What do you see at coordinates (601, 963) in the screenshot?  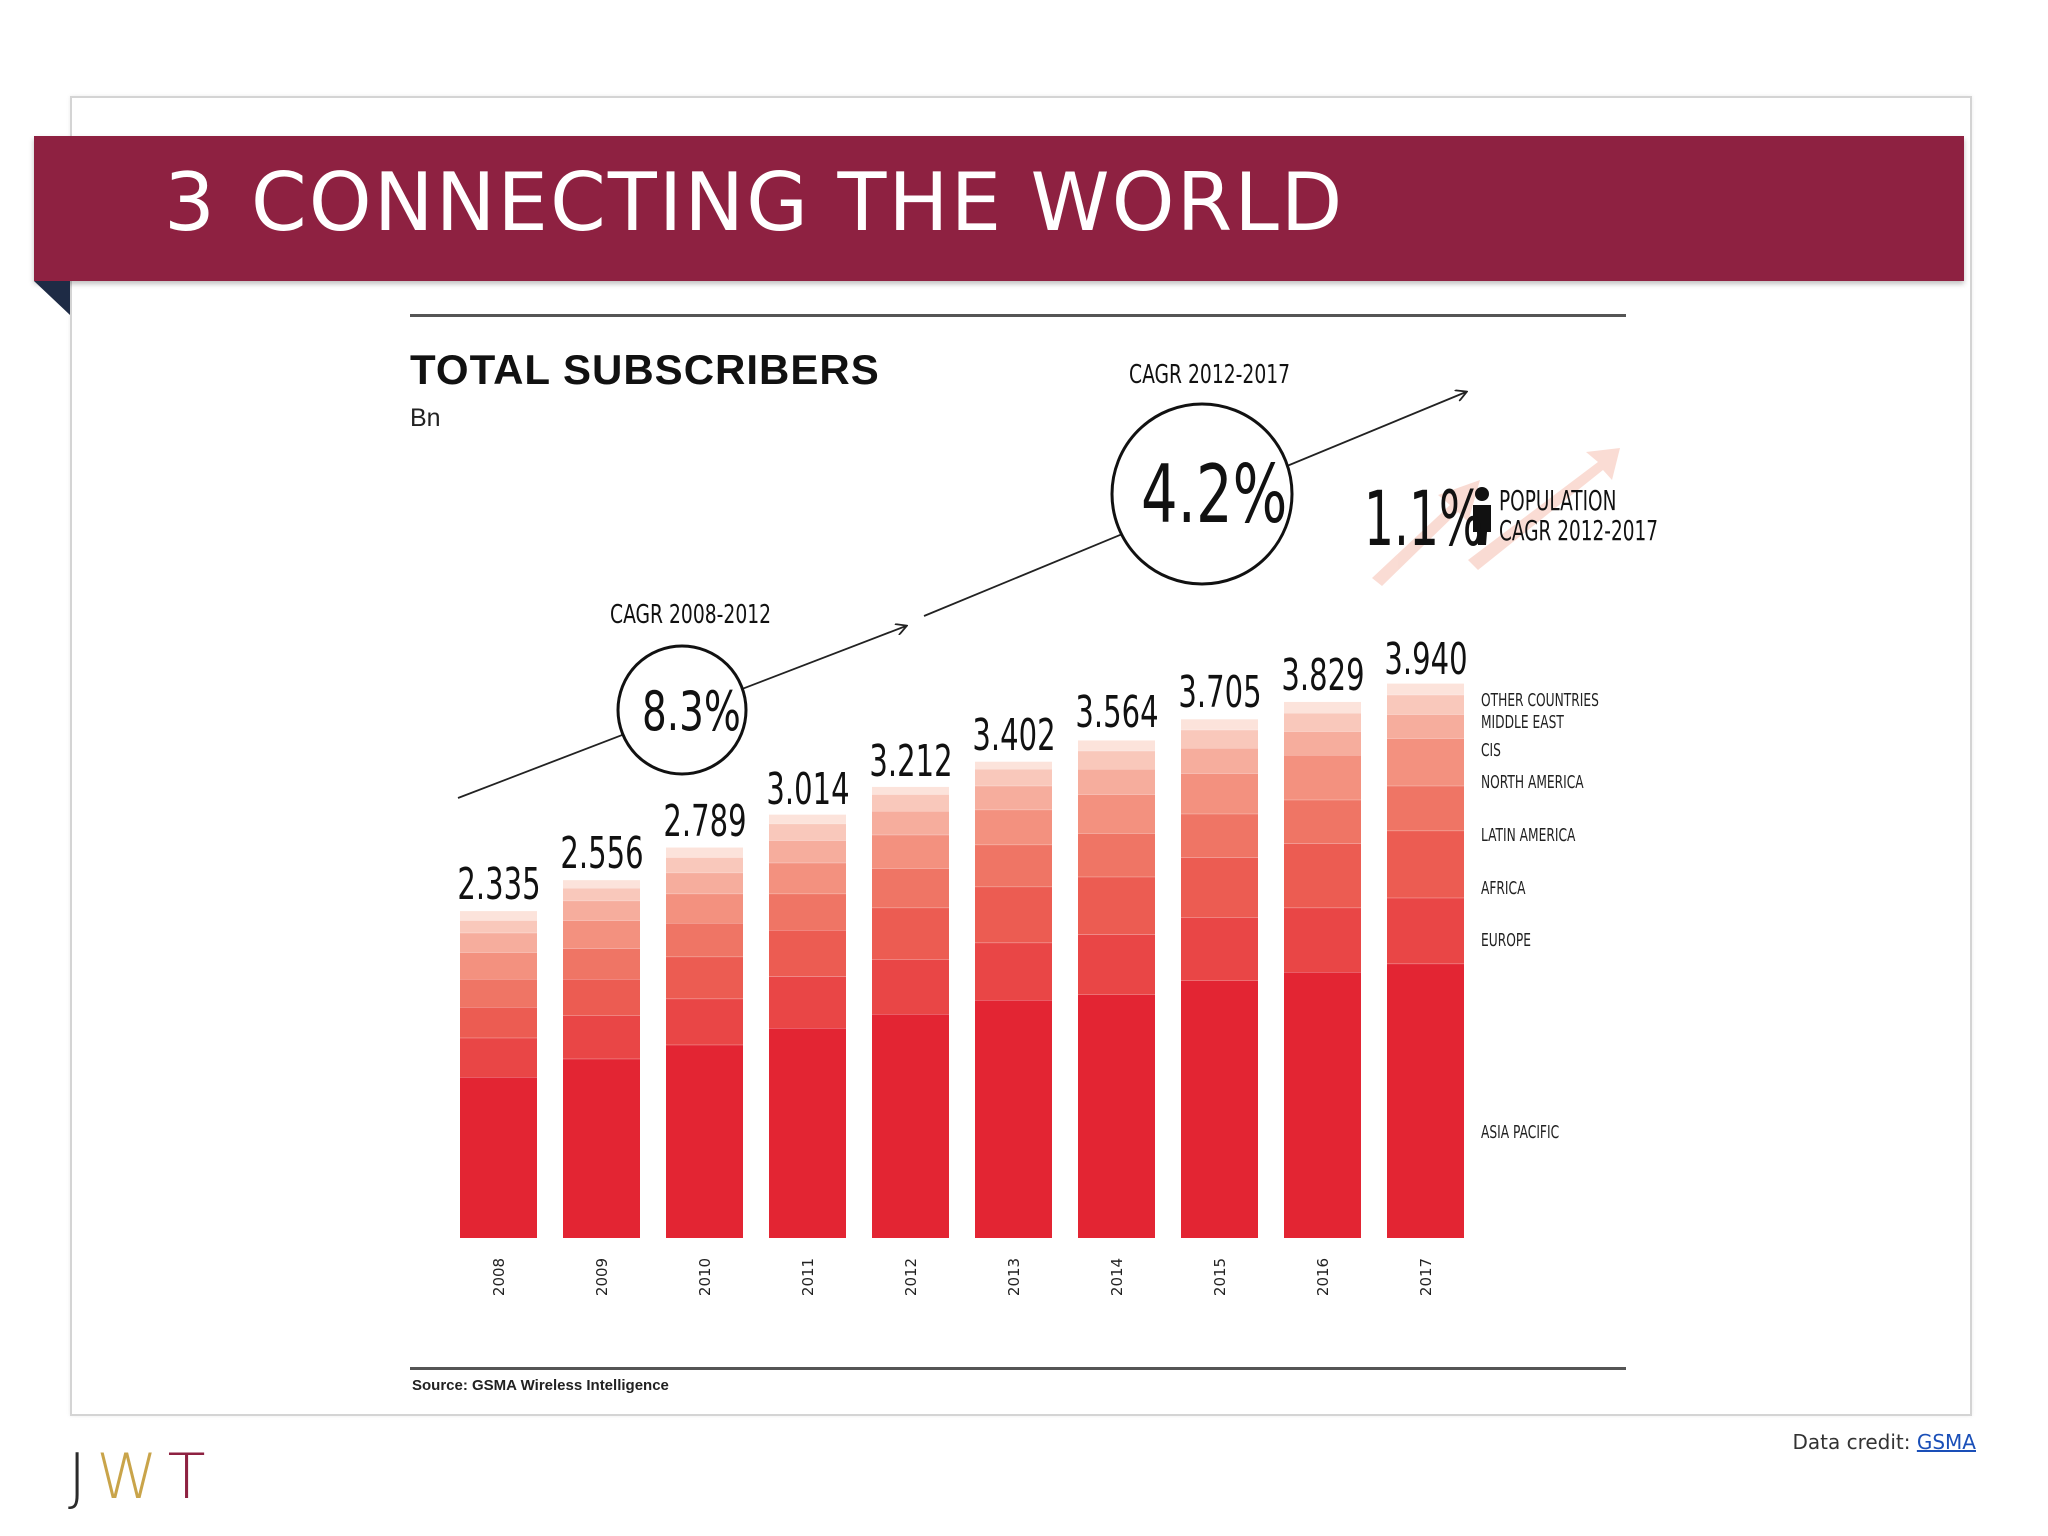 I see `bar-segment-latin-america-2009` at bounding box center [601, 963].